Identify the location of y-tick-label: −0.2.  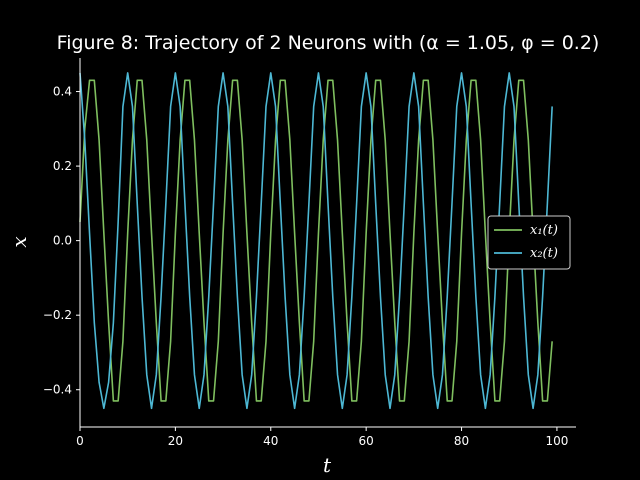
(57, 315).